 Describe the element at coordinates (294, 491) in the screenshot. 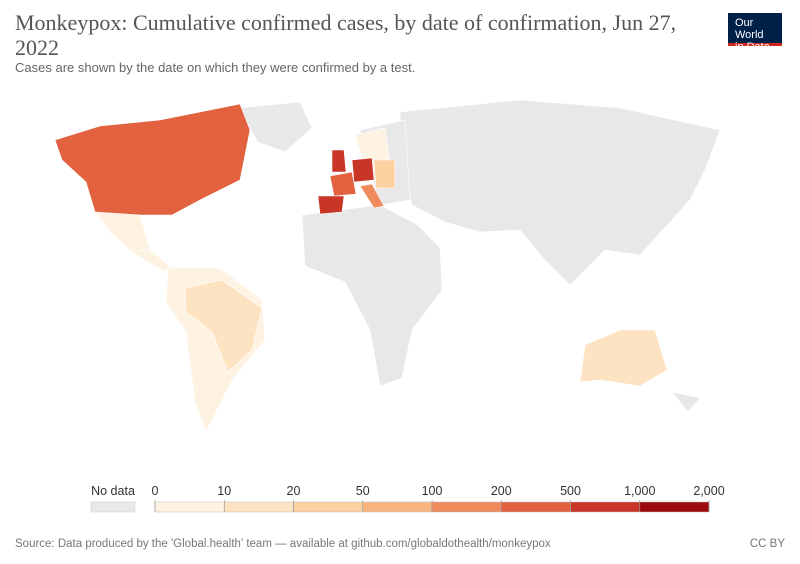

I see `legend-tick-label: 20` at that location.